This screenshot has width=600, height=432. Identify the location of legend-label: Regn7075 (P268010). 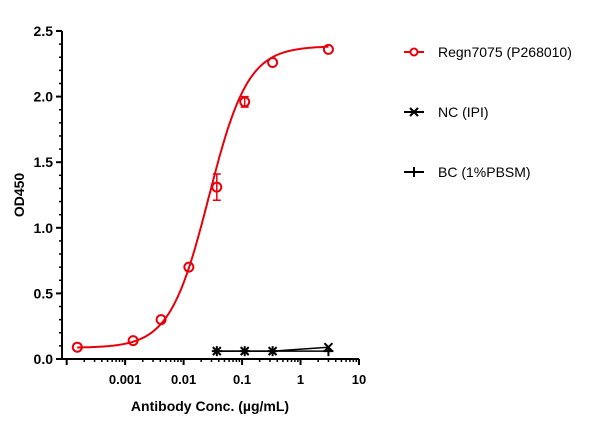
(505, 52).